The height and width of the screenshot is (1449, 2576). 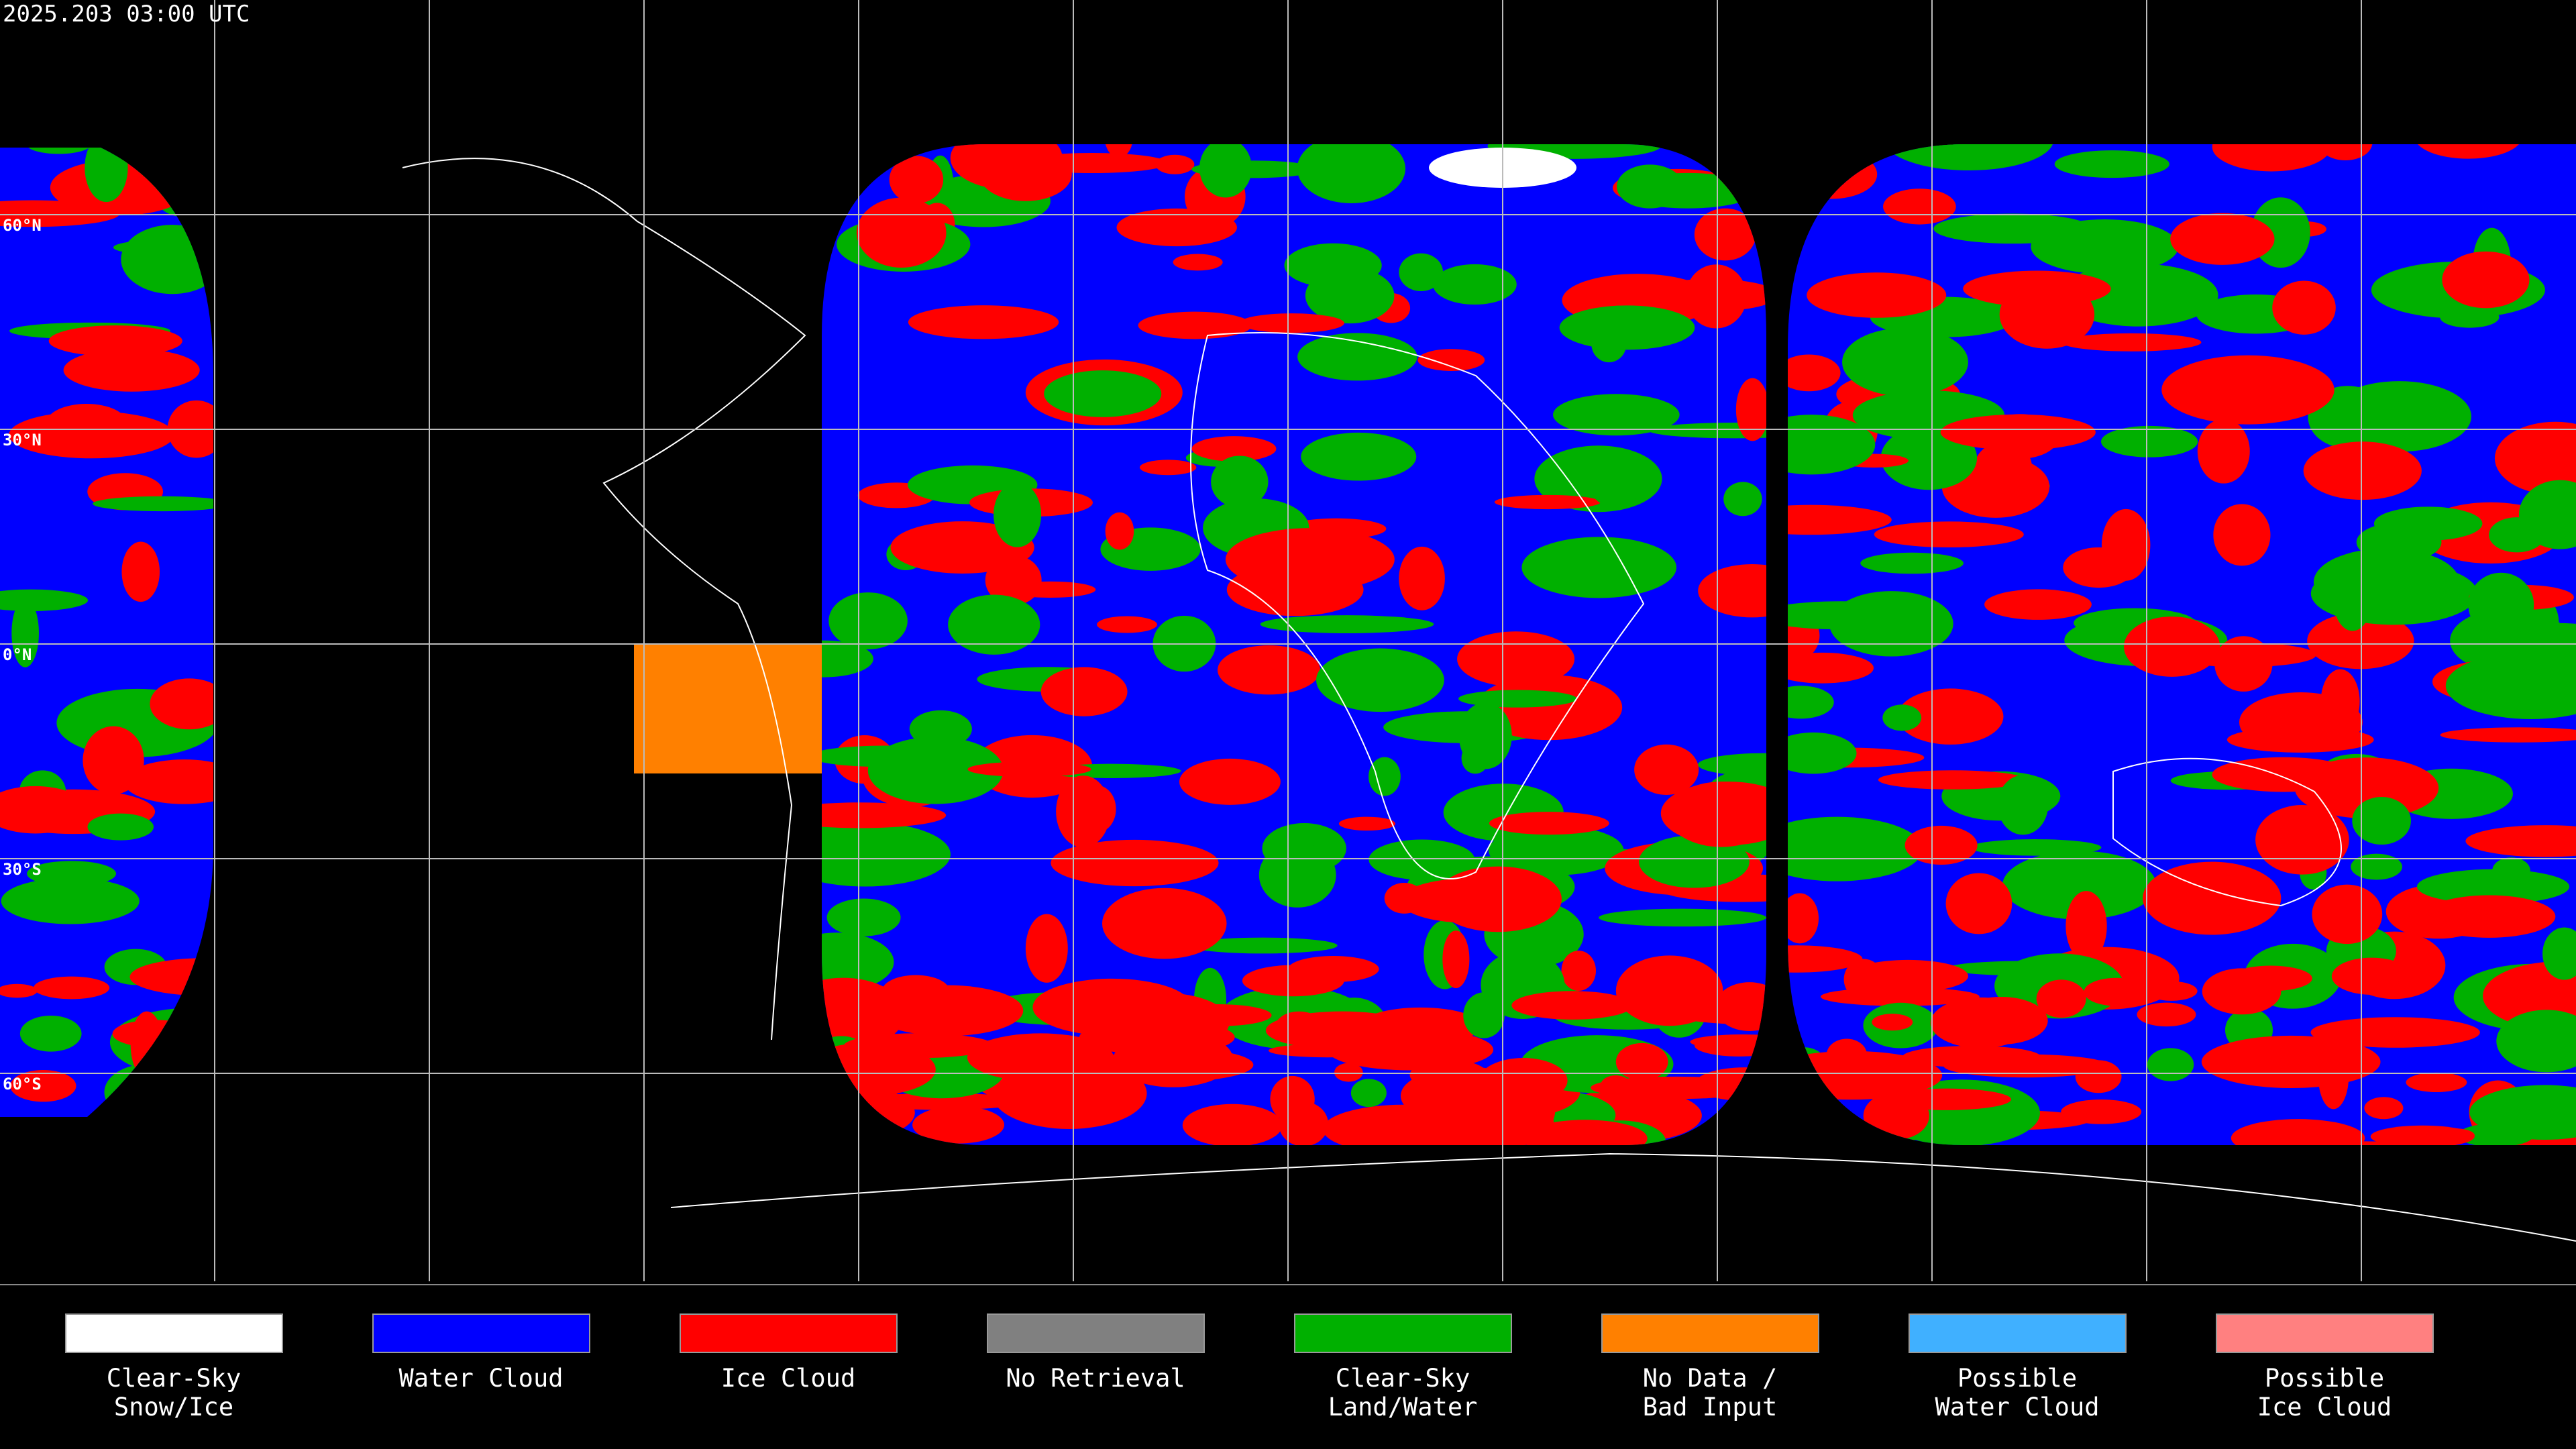 What do you see at coordinates (480, 1378) in the screenshot?
I see `legend-label: Water Cloud` at bounding box center [480, 1378].